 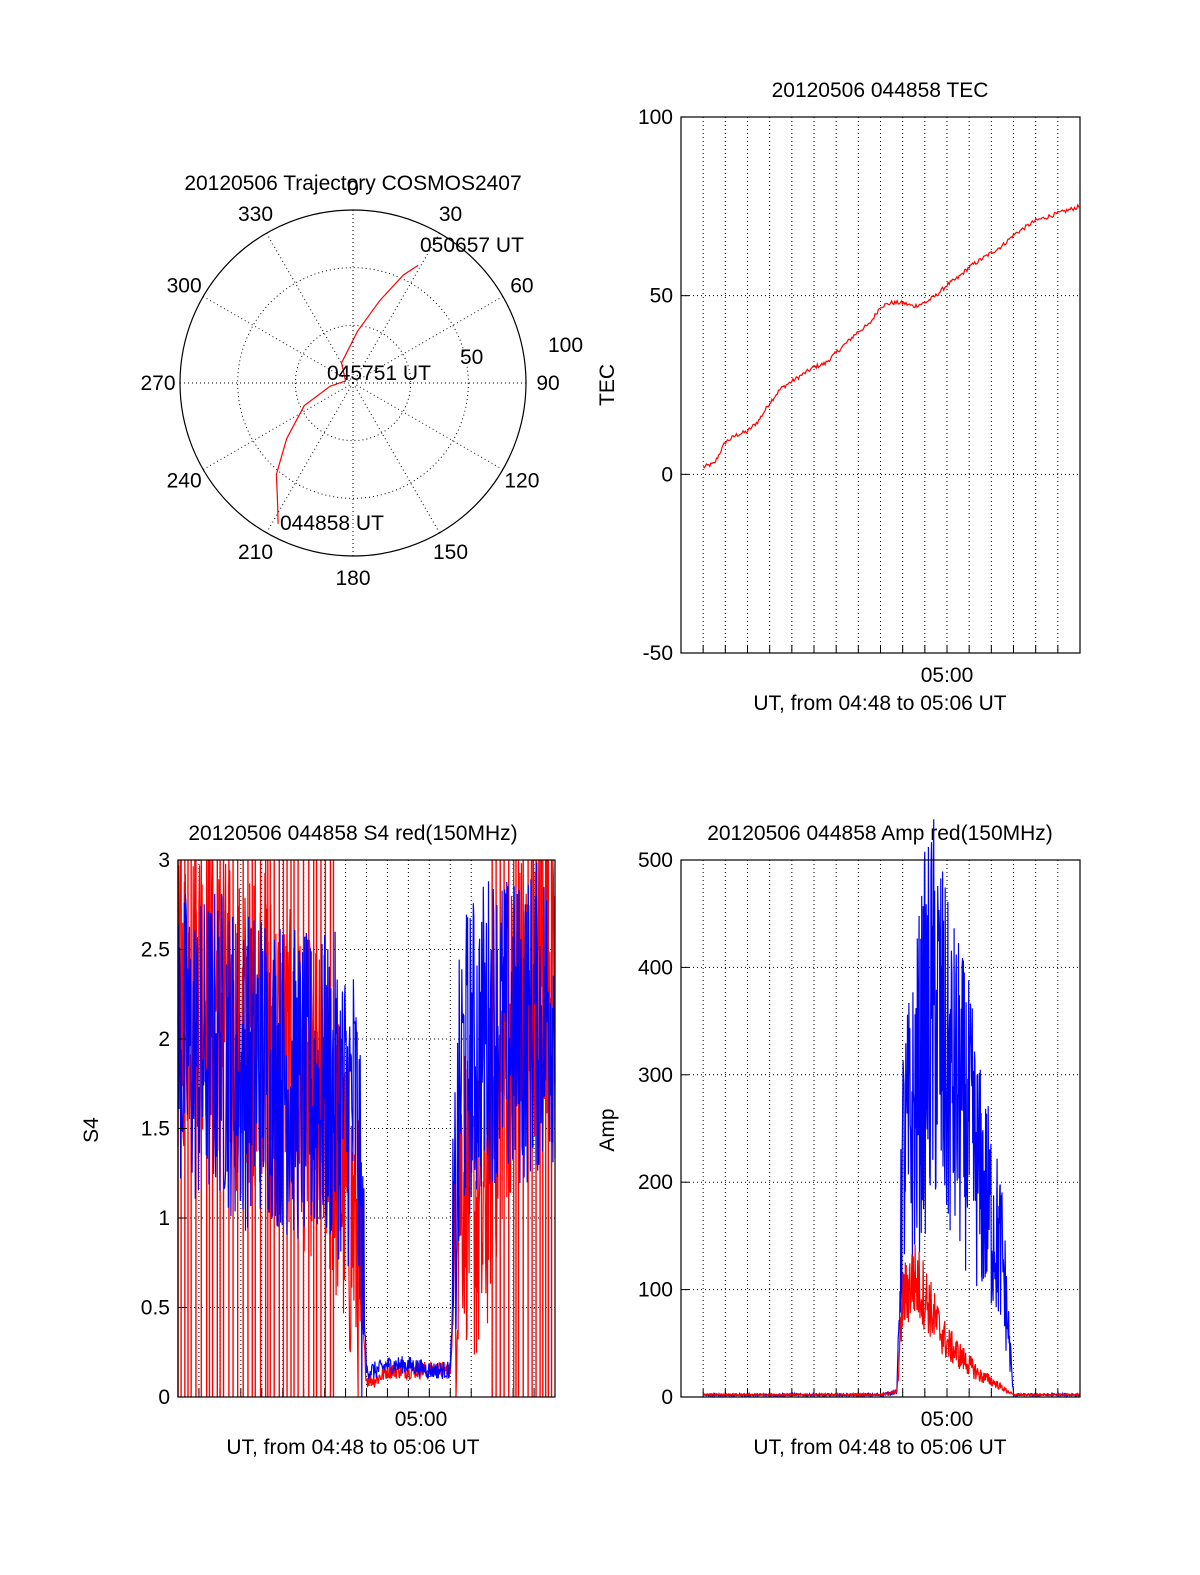 What do you see at coordinates (667, 1397) in the screenshot?
I see `amp-ytick-label: 0` at bounding box center [667, 1397].